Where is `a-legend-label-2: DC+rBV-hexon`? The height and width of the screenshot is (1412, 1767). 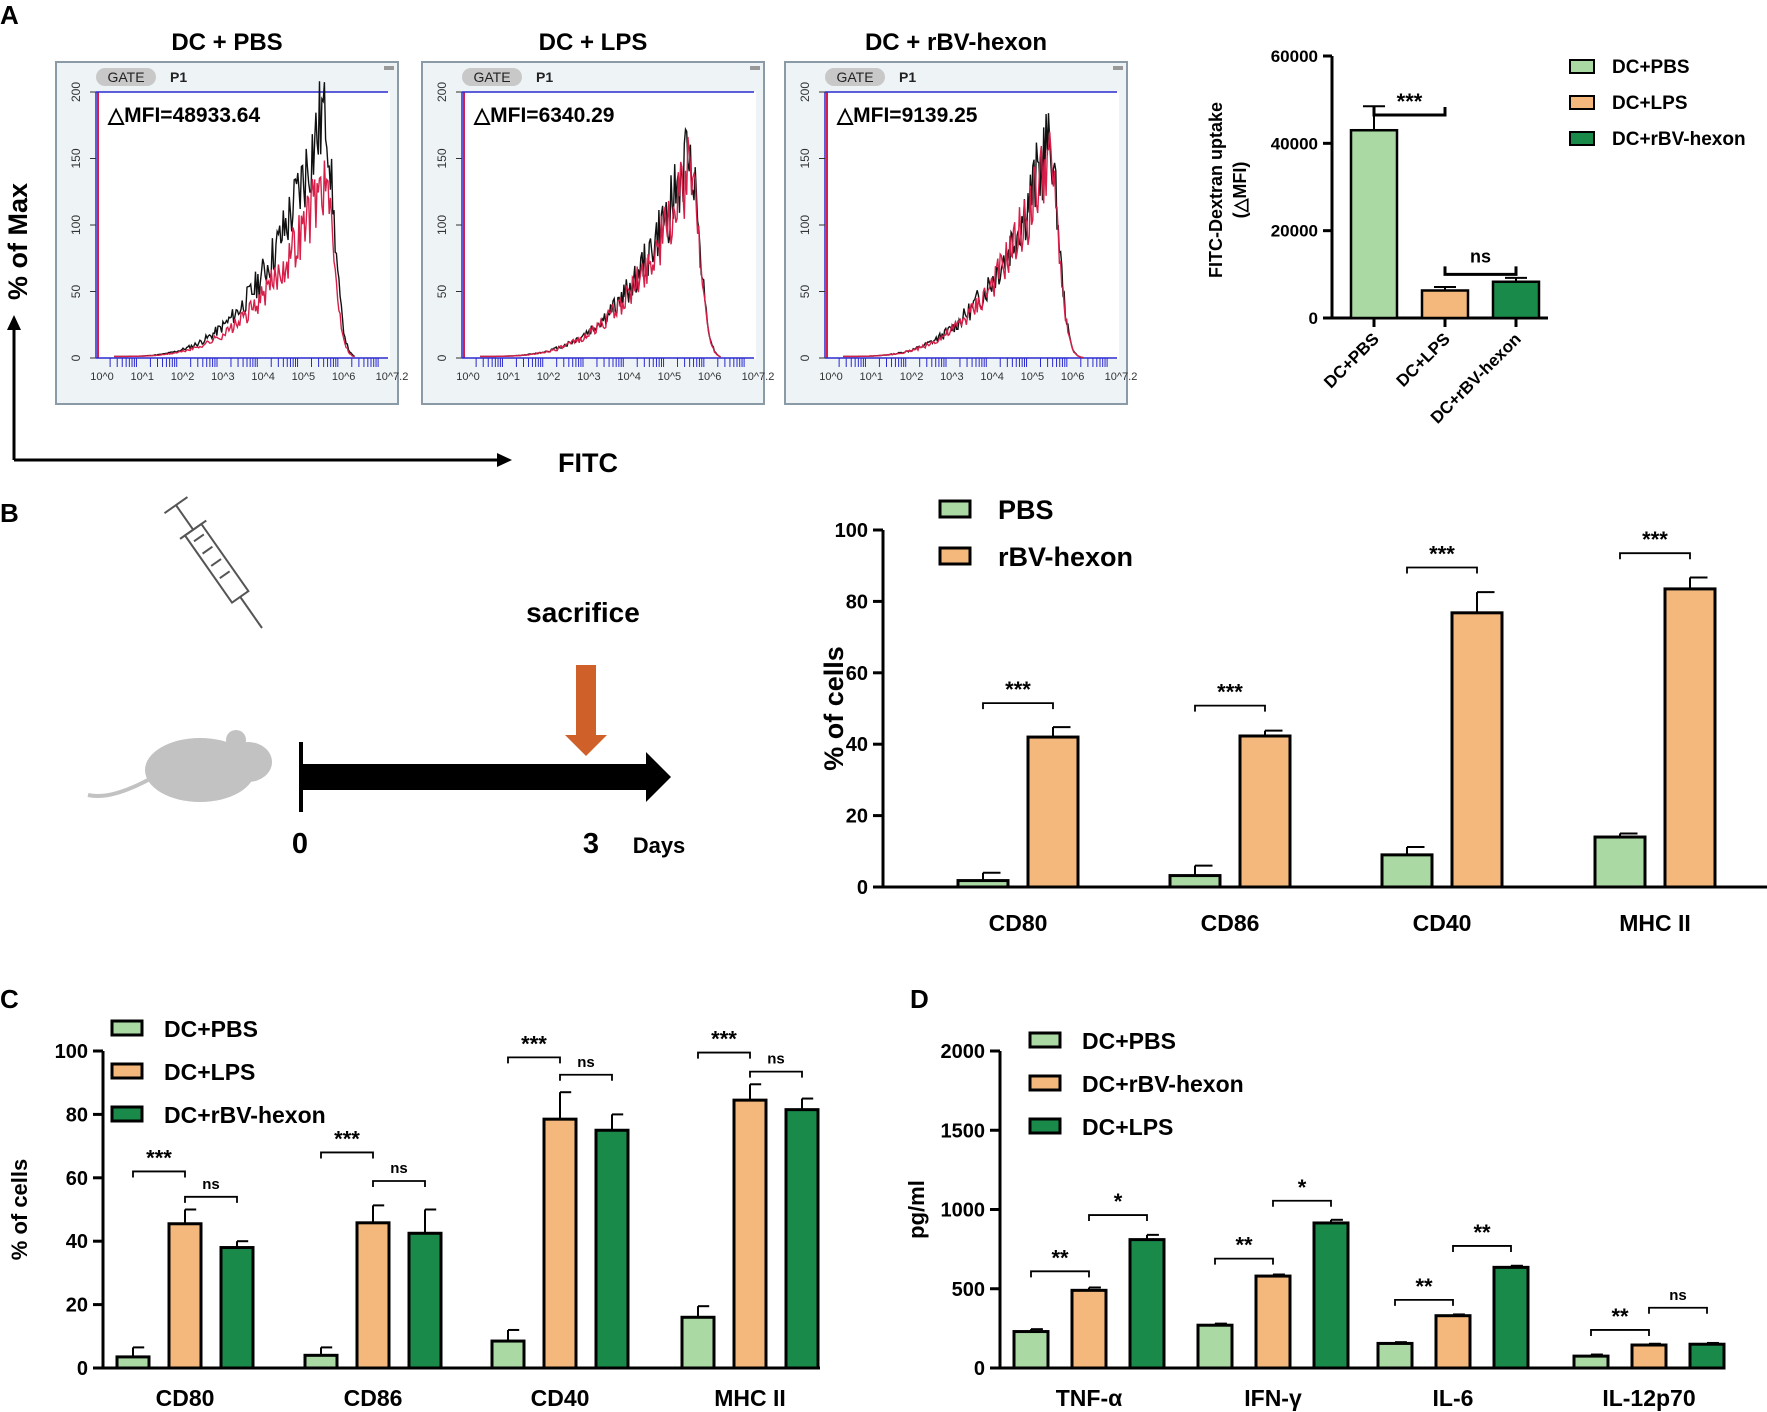
a-legend-label-2: DC+rBV-hexon is located at coordinates (1679, 139).